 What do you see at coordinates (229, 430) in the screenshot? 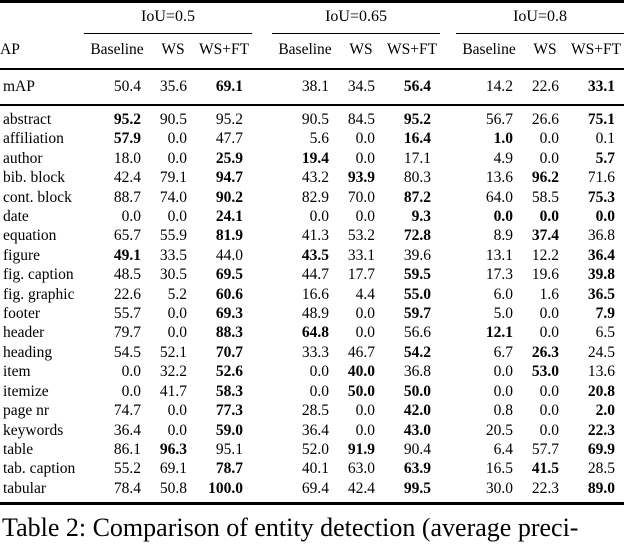
I see `table-cell: 59.0` at bounding box center [229, 430].